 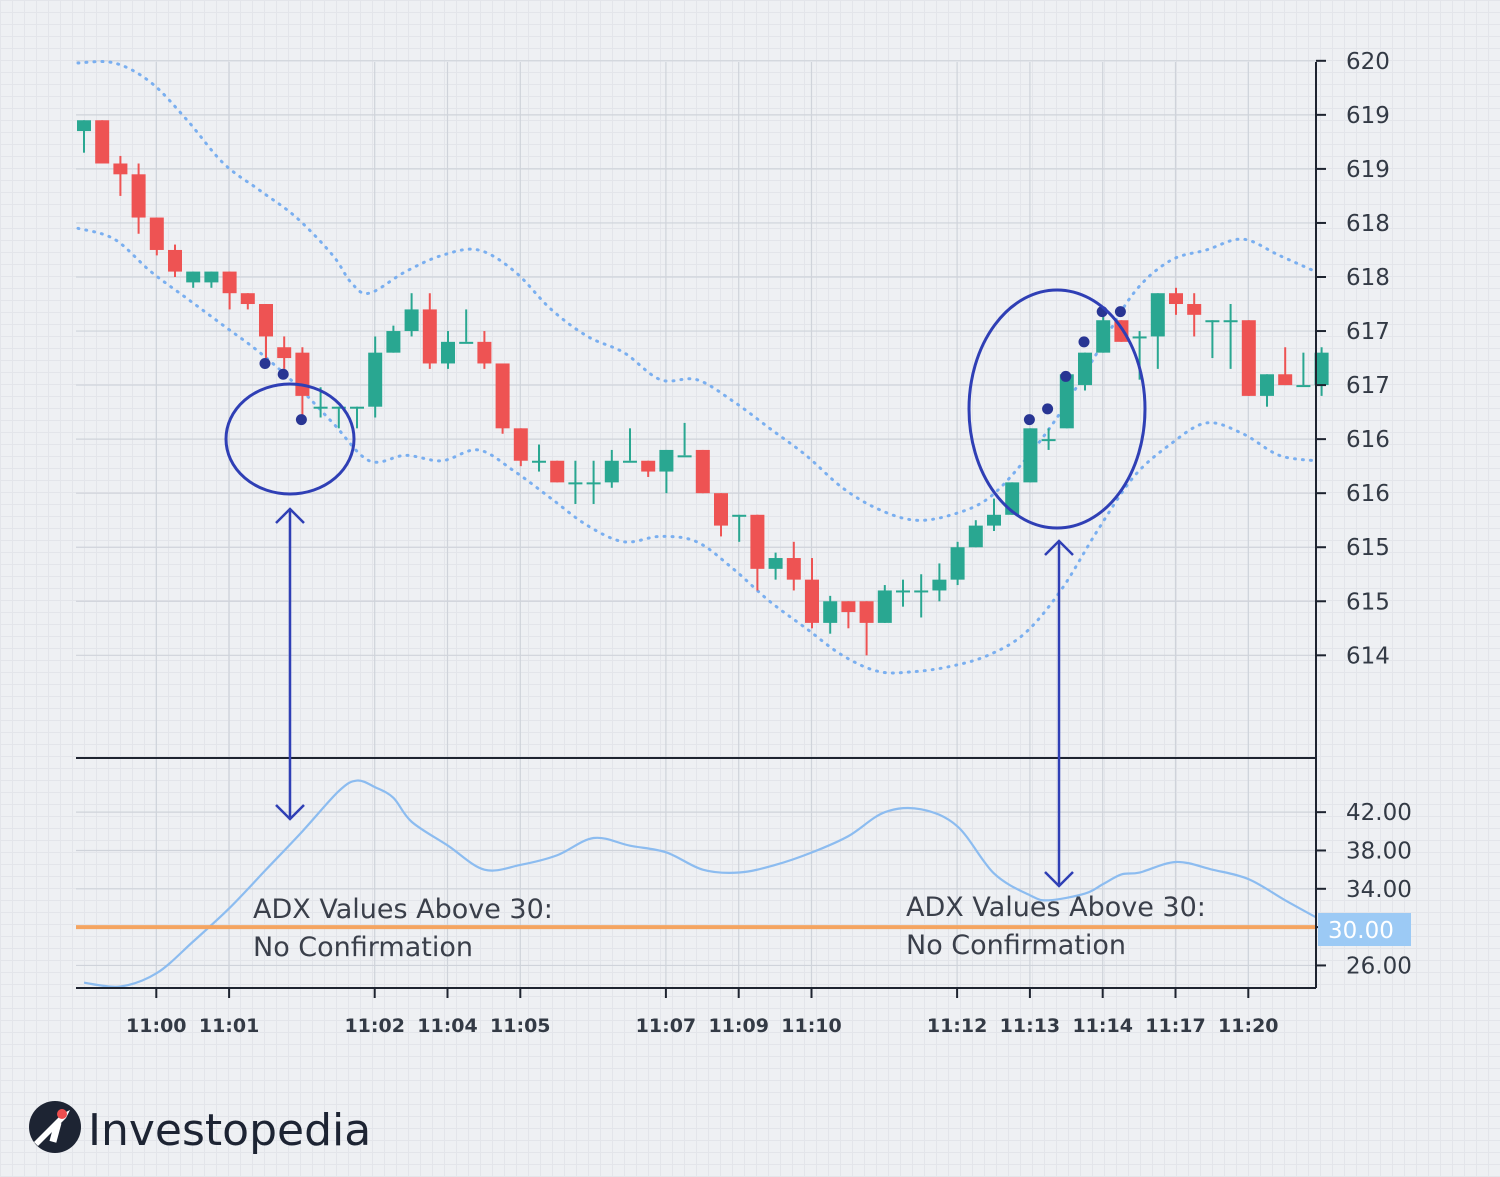 What do you see at coordinates (1059, 713) in the screenshot?
I see `right-double-arrow` at bounding box center [1059, 713].